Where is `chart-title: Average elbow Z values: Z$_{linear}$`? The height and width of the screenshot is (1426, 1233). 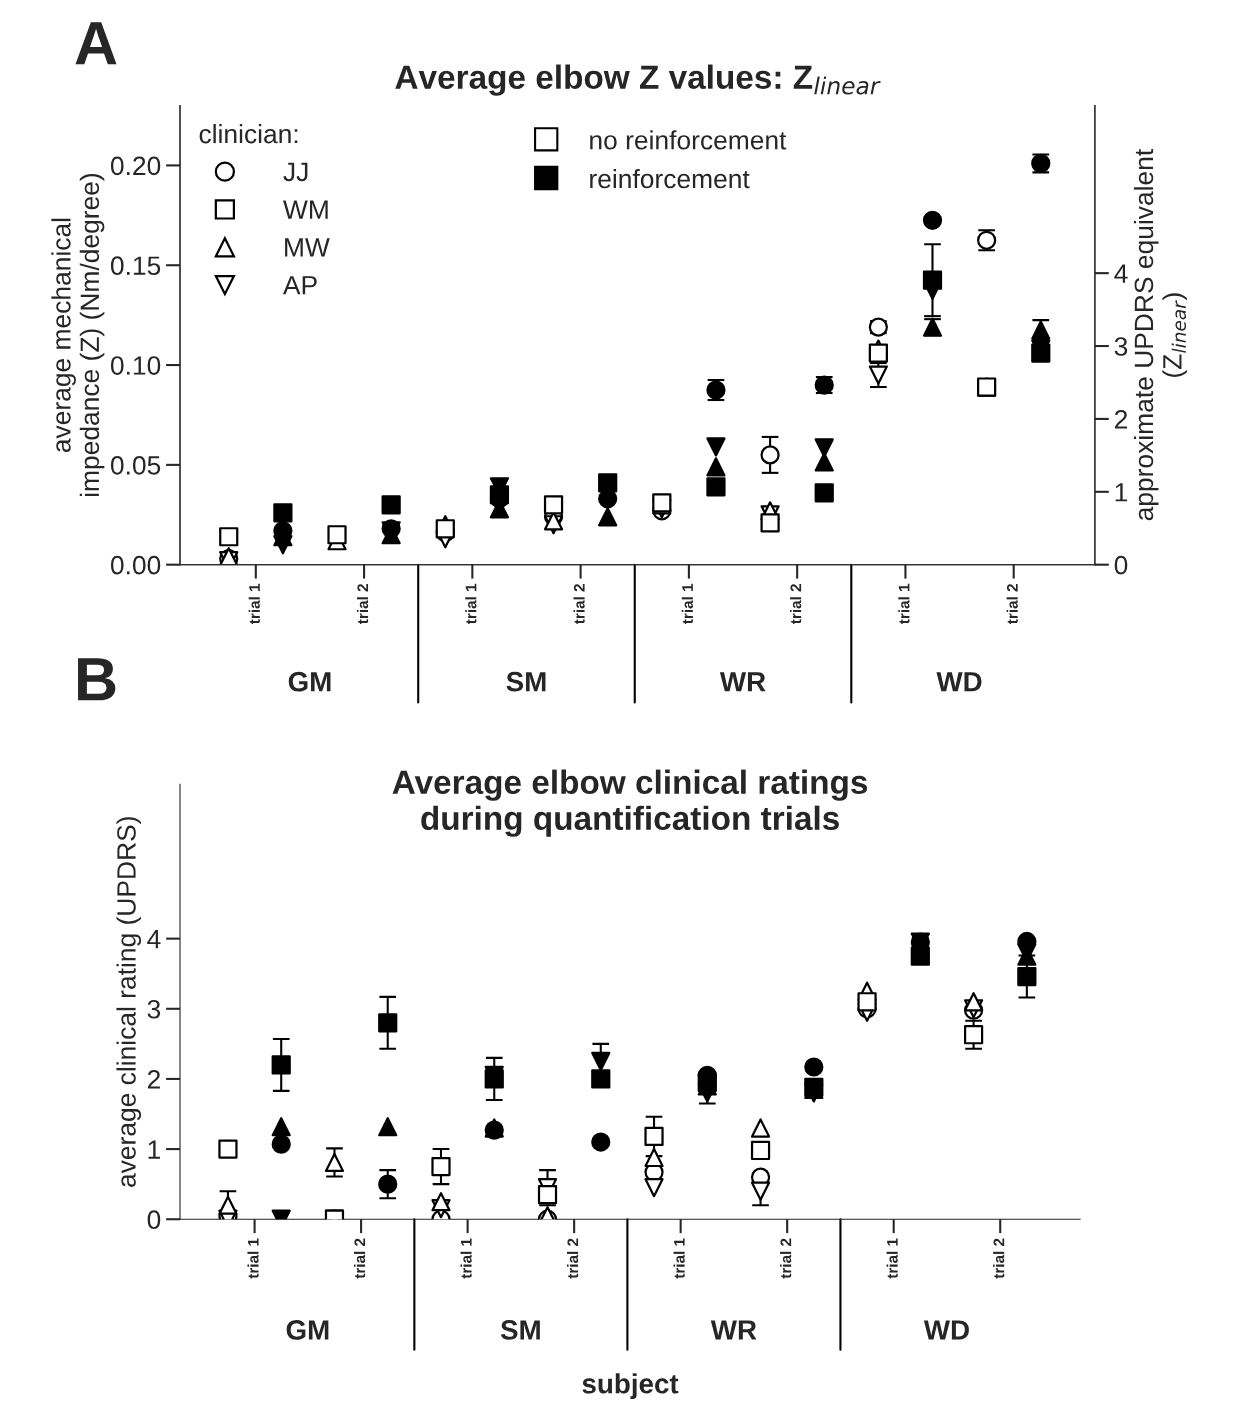 chart-title: Average elbow Z values: Z$_{linear}$ is located at coordinates (638, 80).